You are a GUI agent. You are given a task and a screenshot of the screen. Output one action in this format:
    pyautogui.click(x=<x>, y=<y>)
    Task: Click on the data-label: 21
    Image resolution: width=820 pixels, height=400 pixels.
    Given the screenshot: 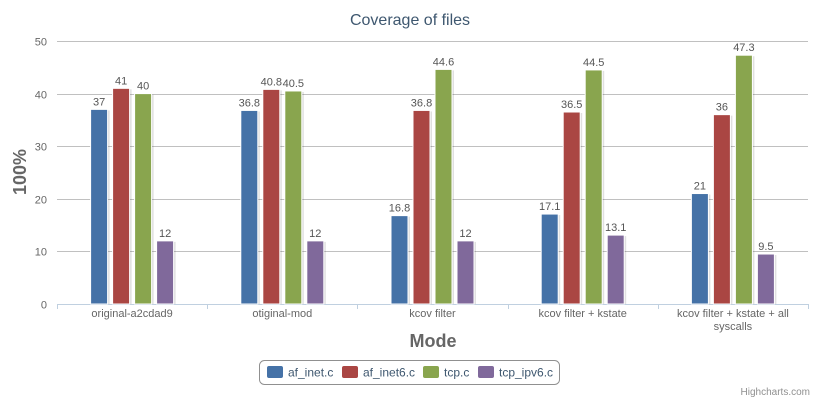 What is the action you would take?
    pyautogui.click(x=700, y=187)
    